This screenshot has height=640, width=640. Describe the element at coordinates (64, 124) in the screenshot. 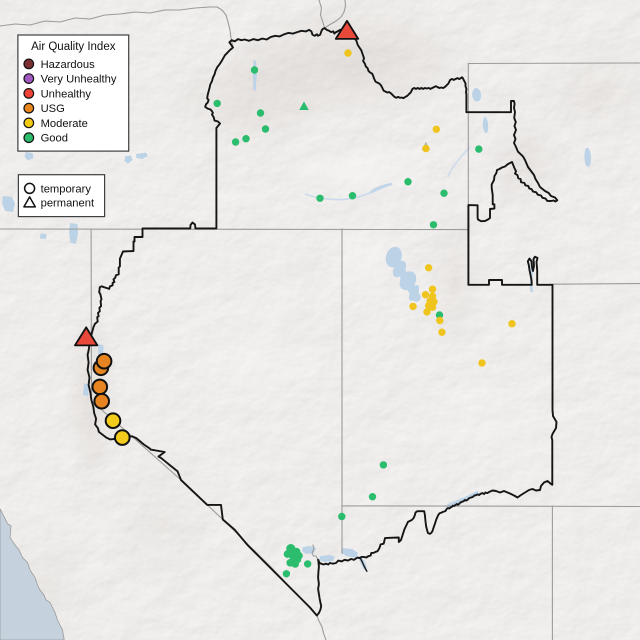

I see `svg-text: Moderate` at that location.